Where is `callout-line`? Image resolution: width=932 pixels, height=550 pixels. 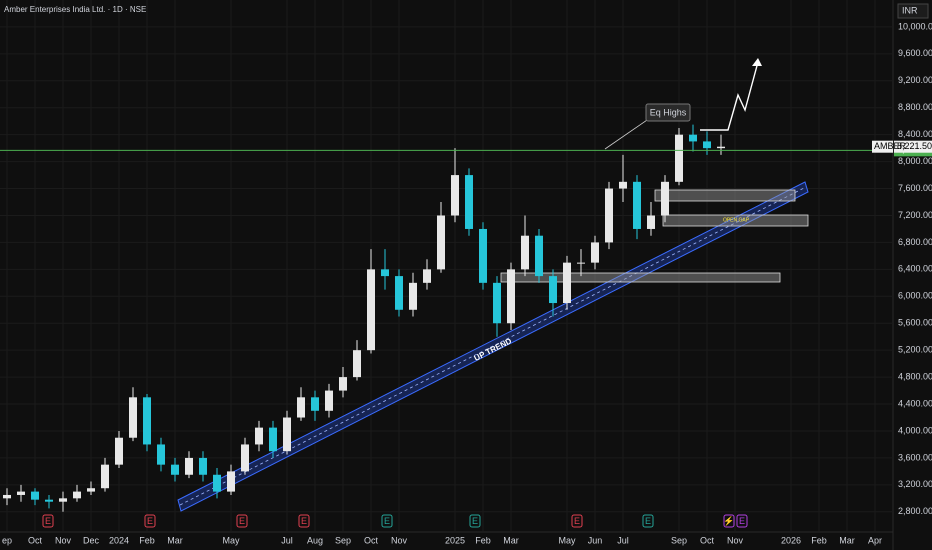 callout-line is located at coordinates (627, 133).